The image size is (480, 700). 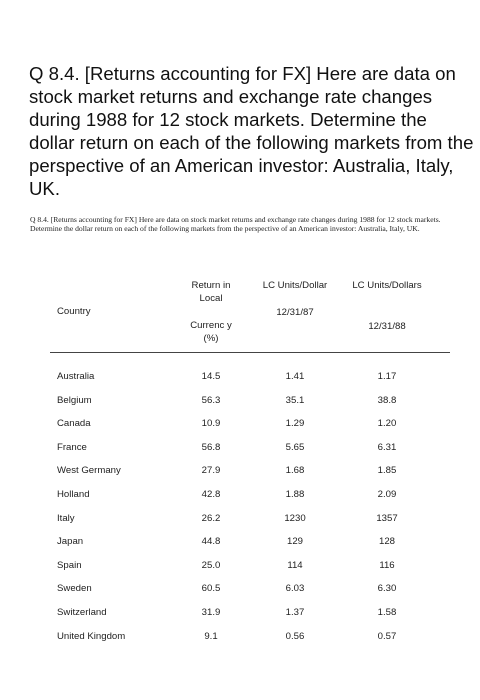 What do you see at coordinates (295, 312) in the screenshot?
I see `header-lc-1987-bottom: 12/31/87` at bounding box center [295, 312].